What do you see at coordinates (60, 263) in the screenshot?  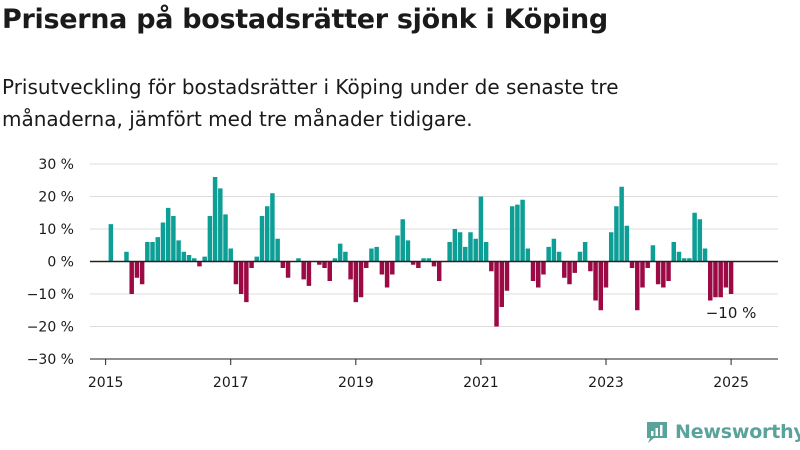 I see `y-tick-label: 0 %` at bounding box center [60, 263].